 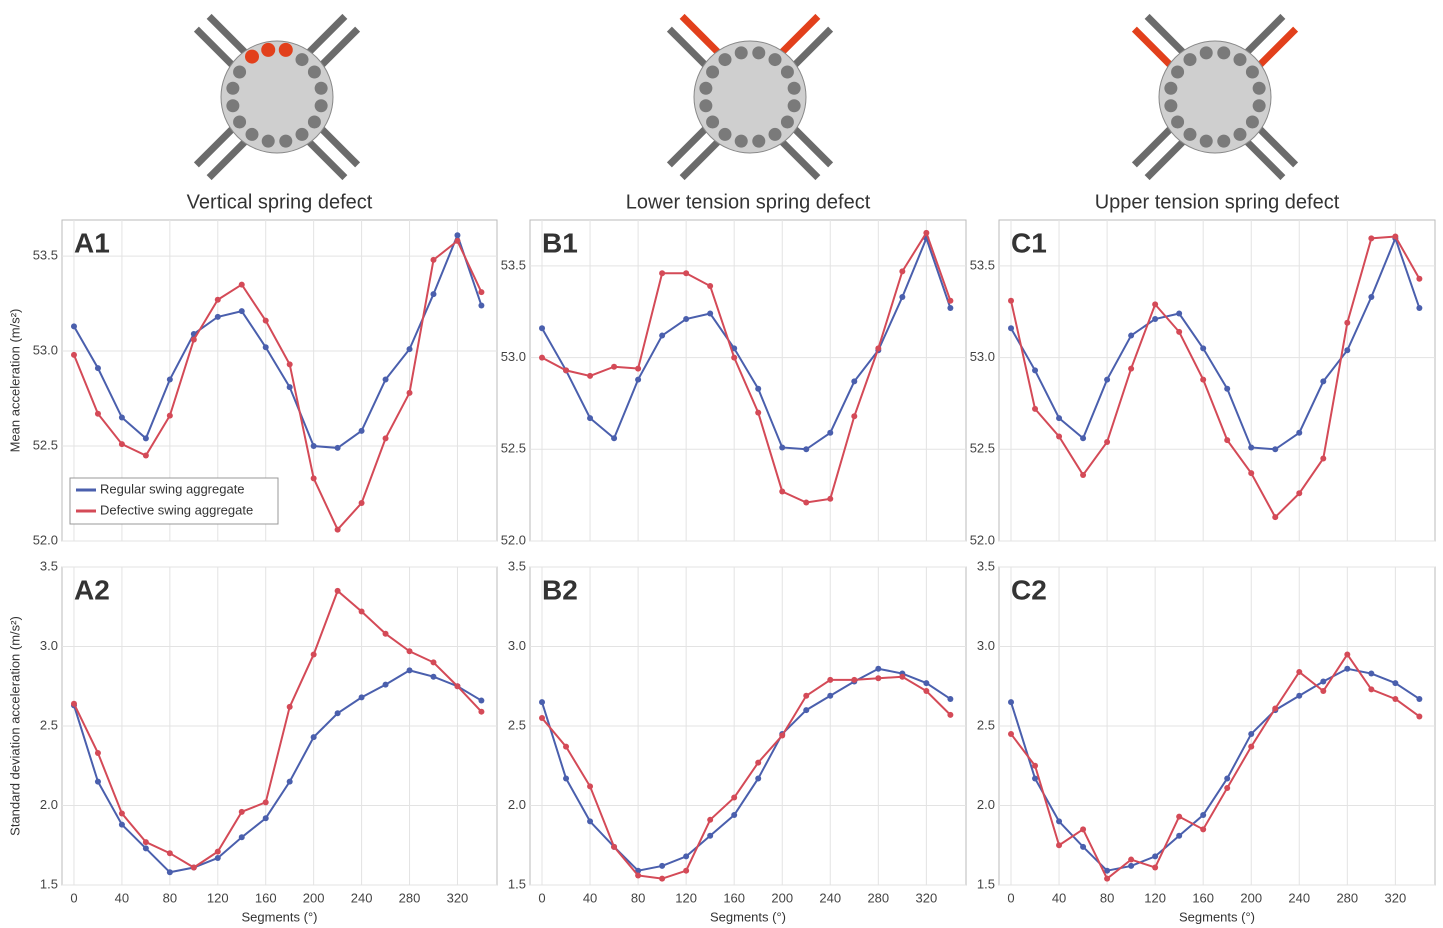 I want to click on panel-label: A1, so click(x=92, y=242).